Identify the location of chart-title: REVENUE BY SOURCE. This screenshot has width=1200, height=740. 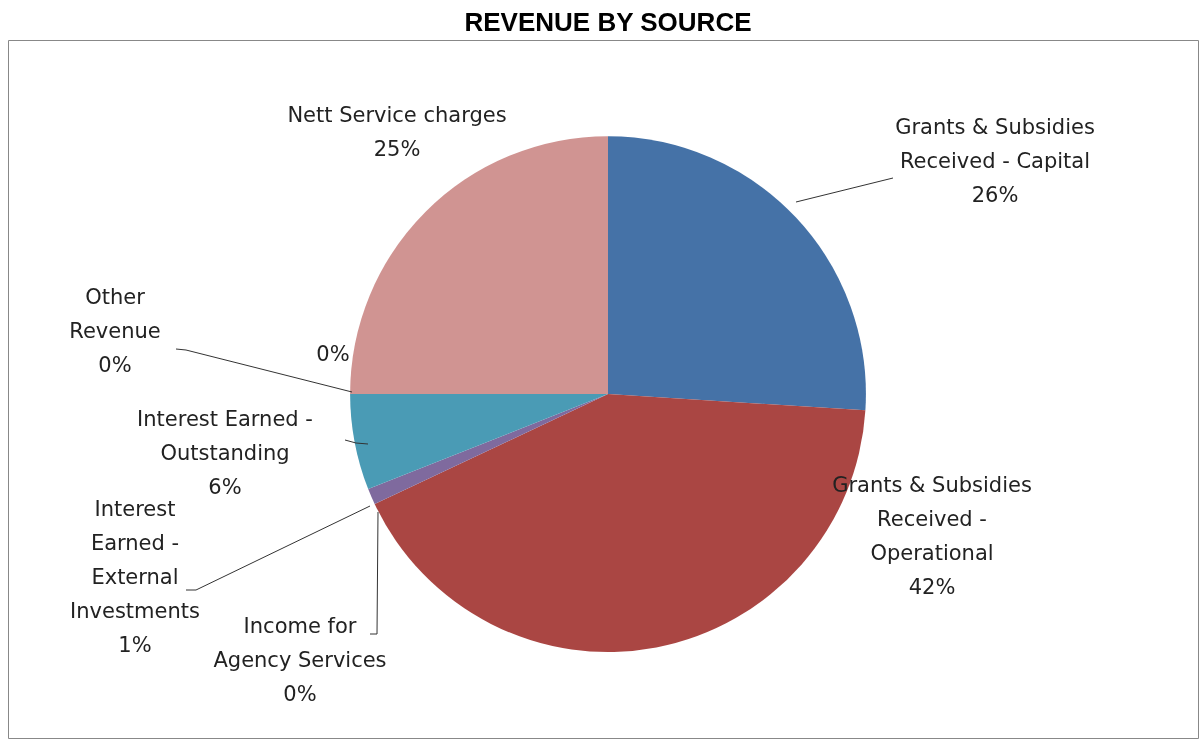
(608, 21).